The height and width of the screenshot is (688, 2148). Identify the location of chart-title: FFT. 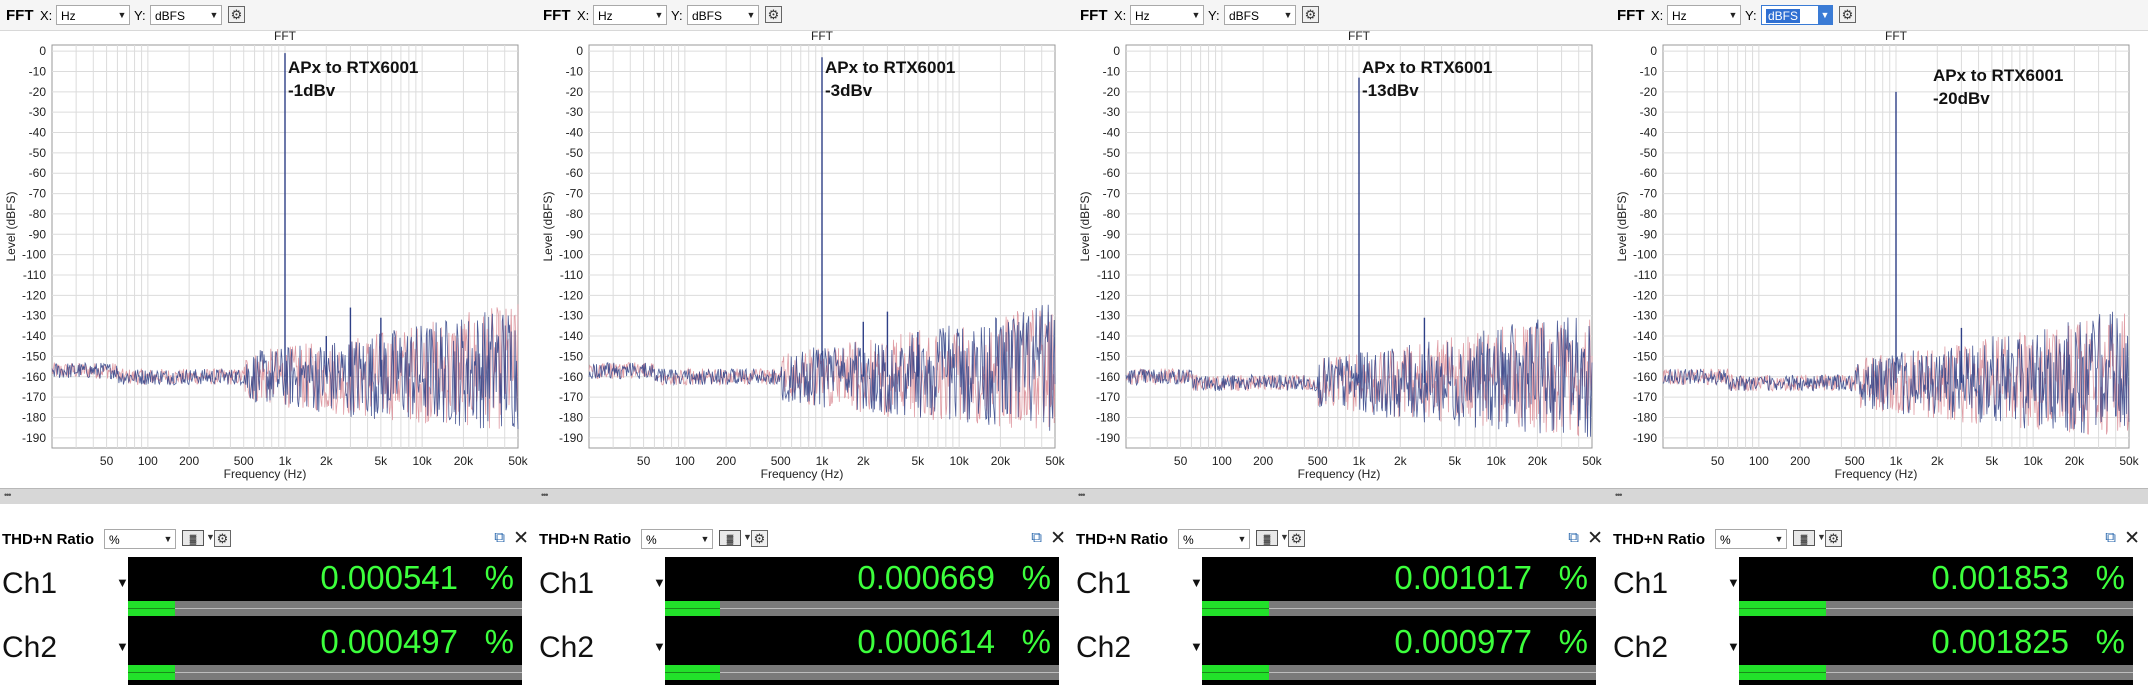
(1896, 36).